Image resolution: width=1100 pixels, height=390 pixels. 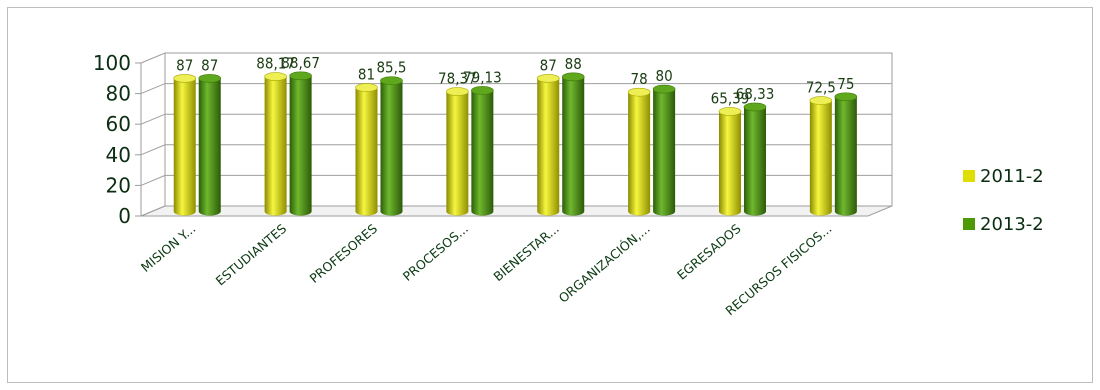 I want to click on data-label: 88,67, so click(x=300, y=63).